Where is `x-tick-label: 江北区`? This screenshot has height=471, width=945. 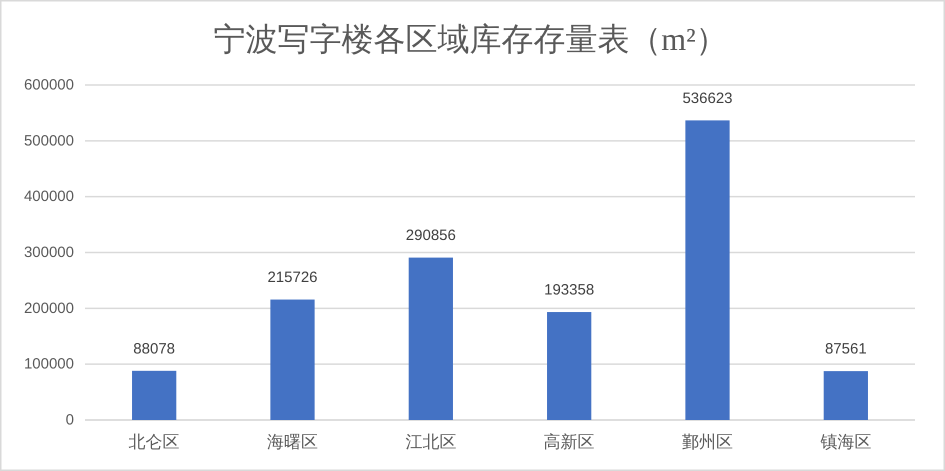 x-tick-label: 江北区 is located at coordinates (430, 442).